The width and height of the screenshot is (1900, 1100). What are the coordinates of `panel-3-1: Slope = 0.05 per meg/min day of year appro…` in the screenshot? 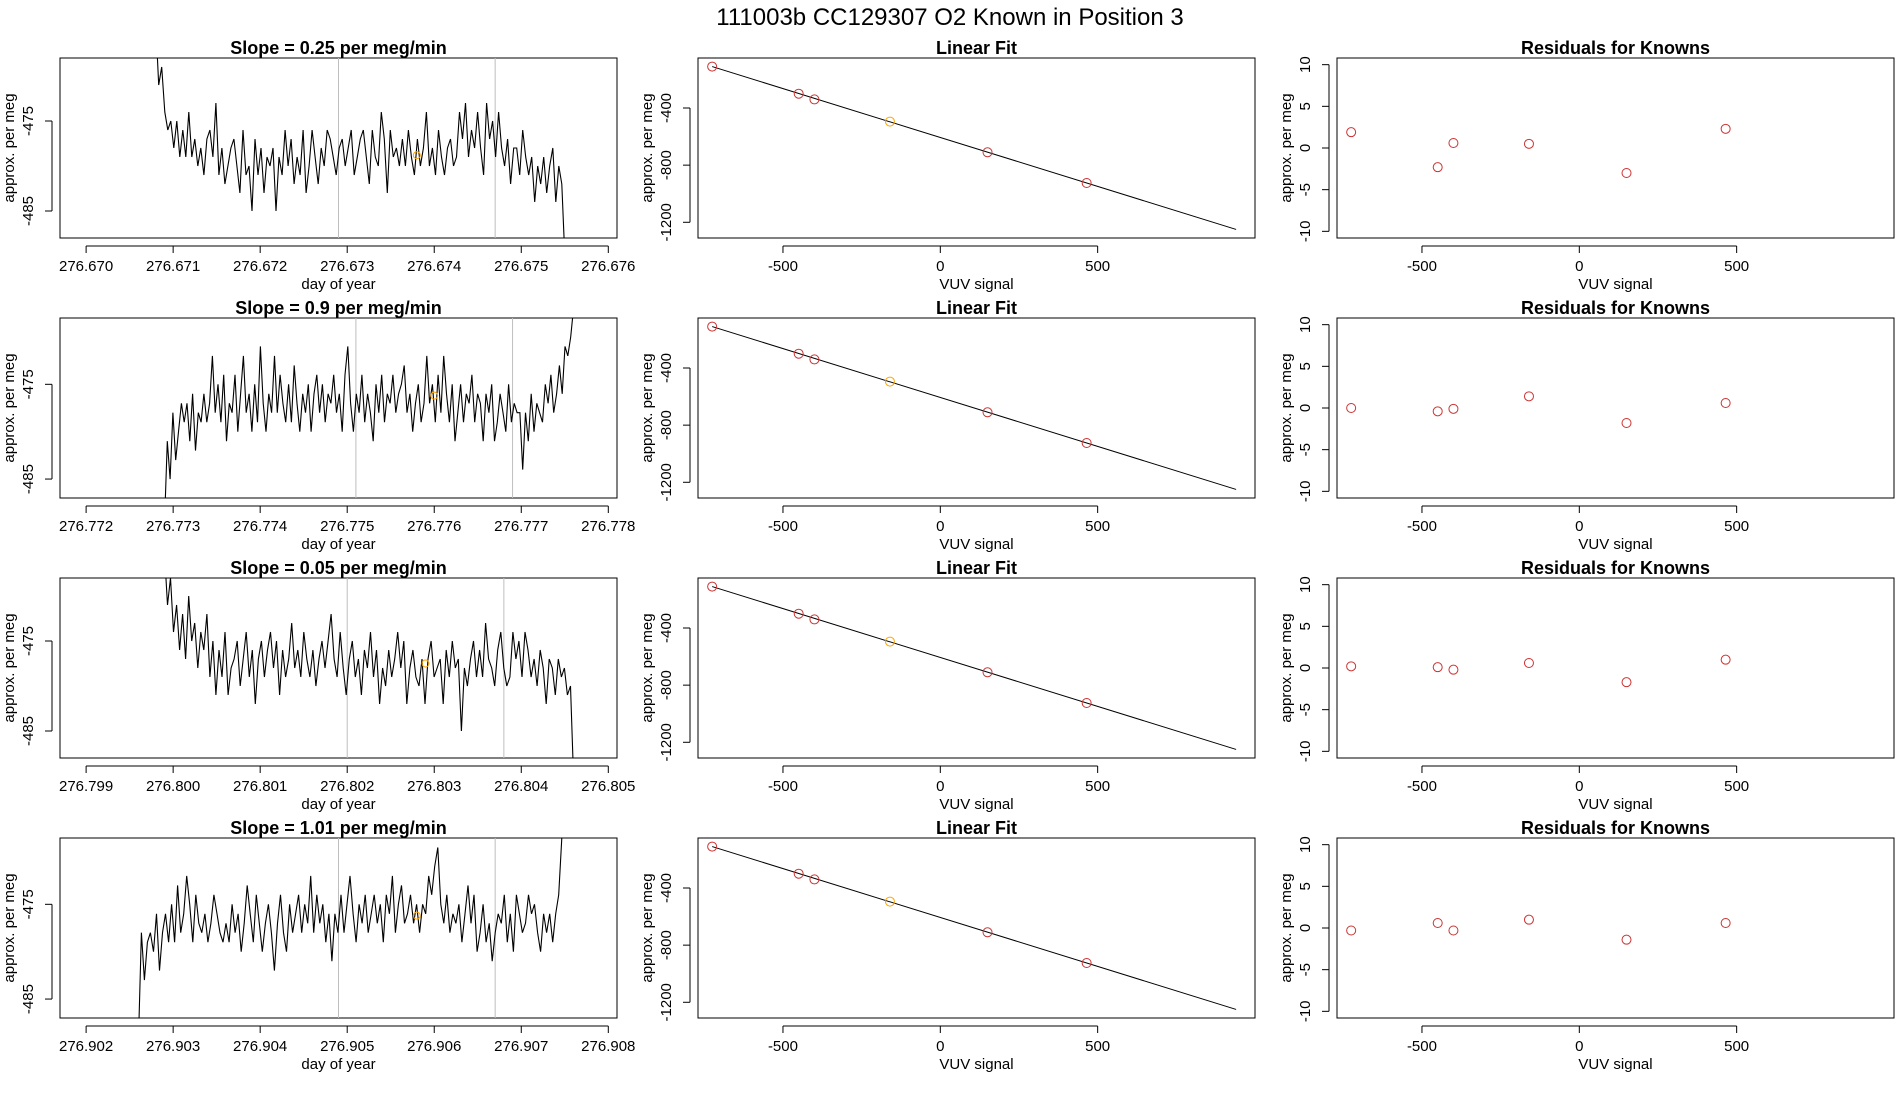 It's located at (318, 685).